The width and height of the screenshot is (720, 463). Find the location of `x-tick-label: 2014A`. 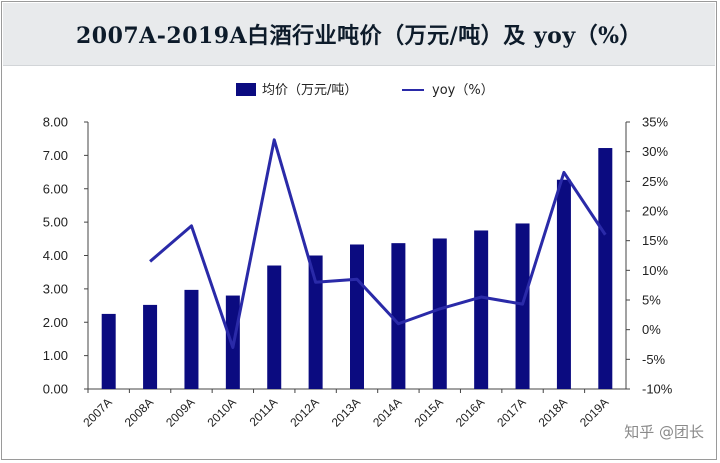

x-tick-label: 2014A is located at coordinates (387, 412).